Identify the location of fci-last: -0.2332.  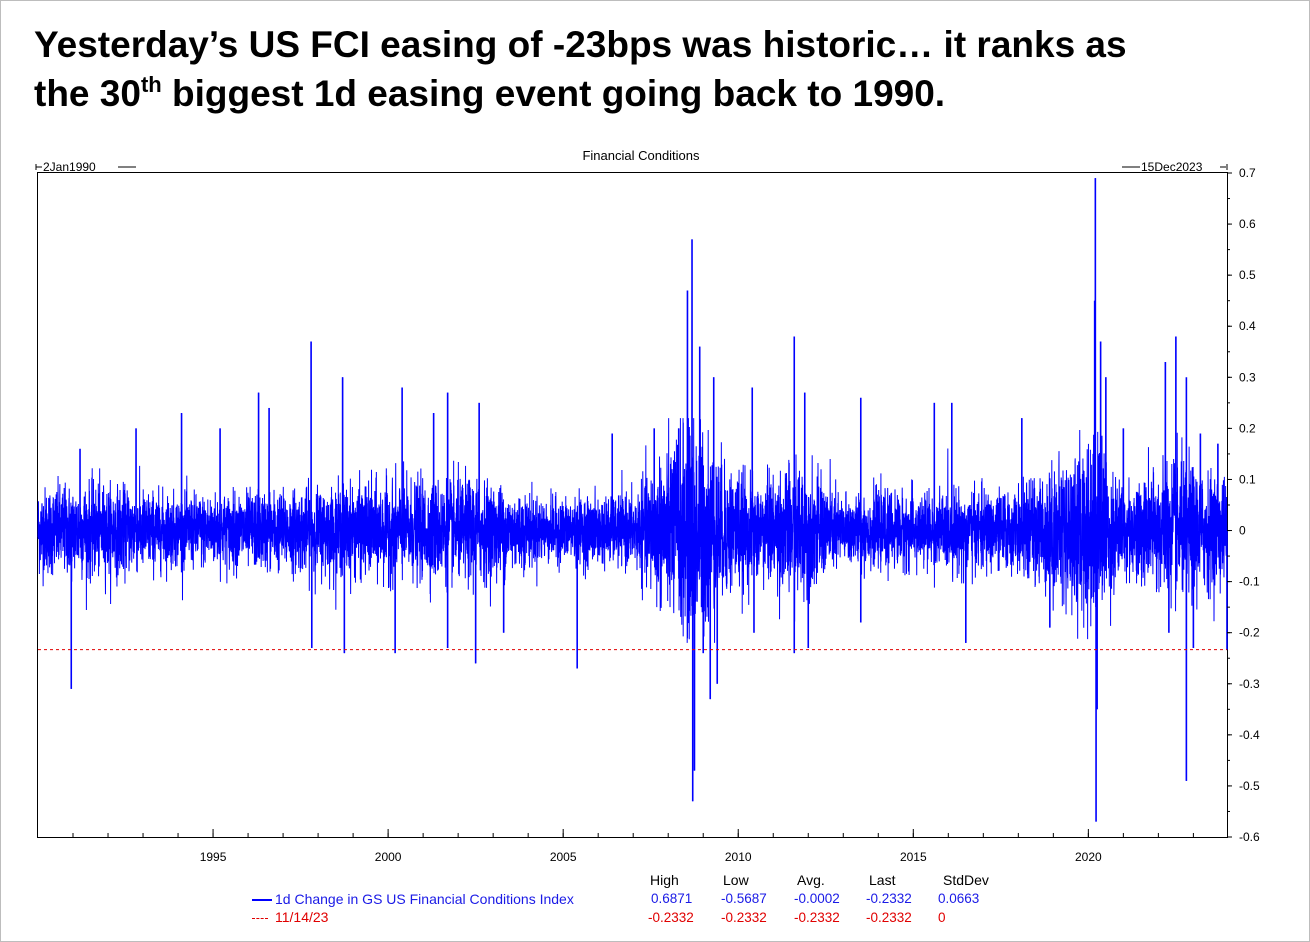
(889, 898).